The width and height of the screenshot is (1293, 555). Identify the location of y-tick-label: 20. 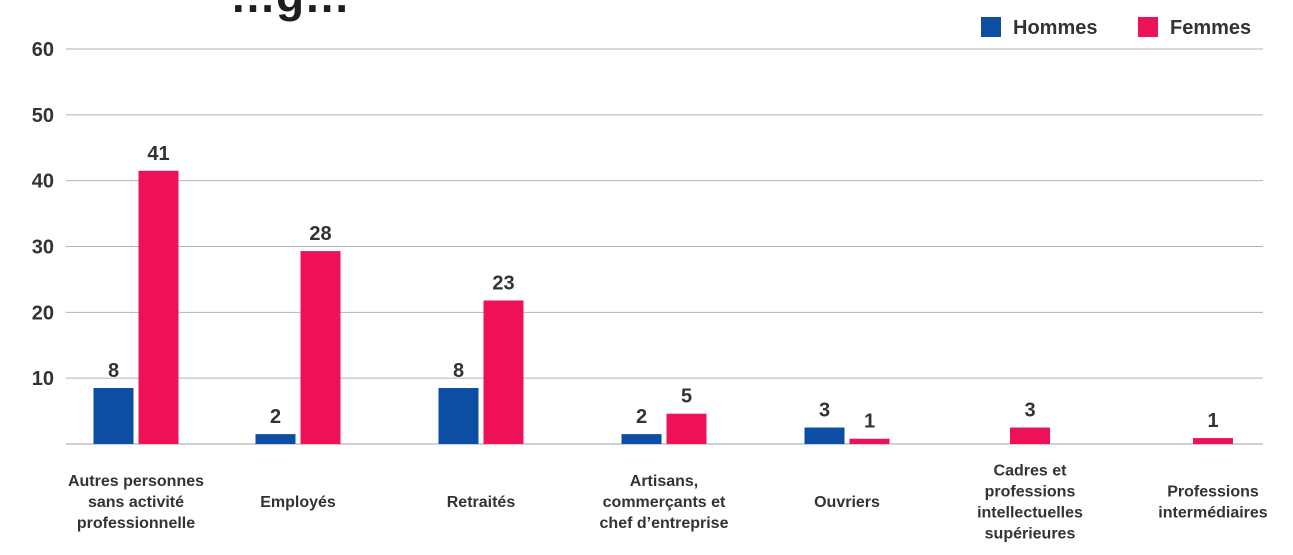
(43, 313).